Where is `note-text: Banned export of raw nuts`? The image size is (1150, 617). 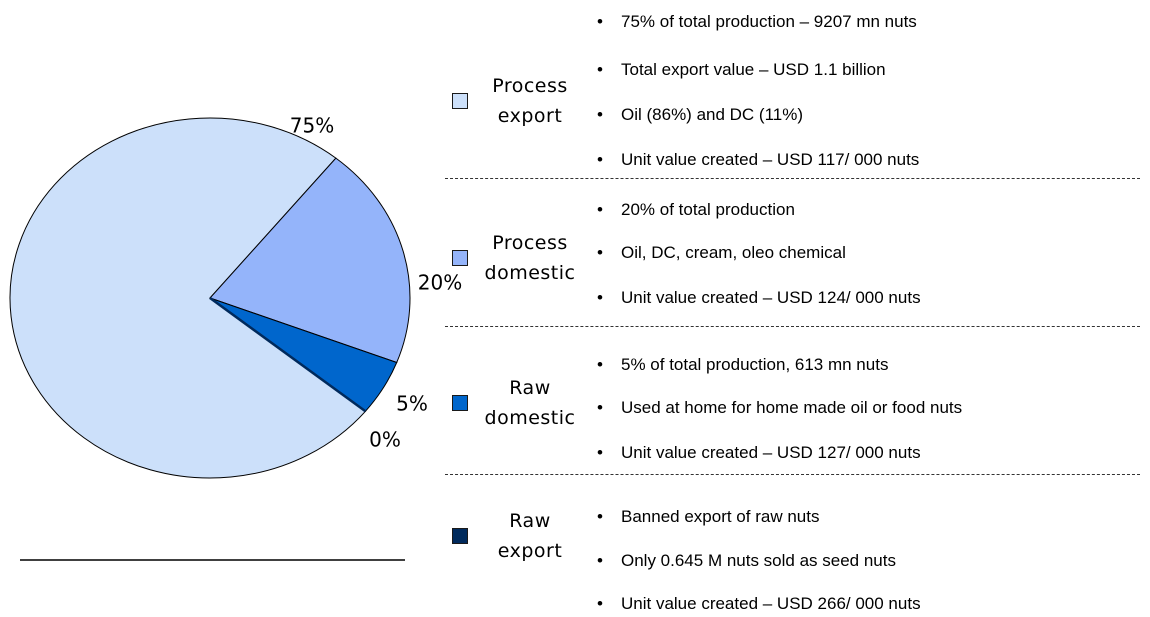
note-text: Banned export of raw nuts is located at coordinates (720, 516).